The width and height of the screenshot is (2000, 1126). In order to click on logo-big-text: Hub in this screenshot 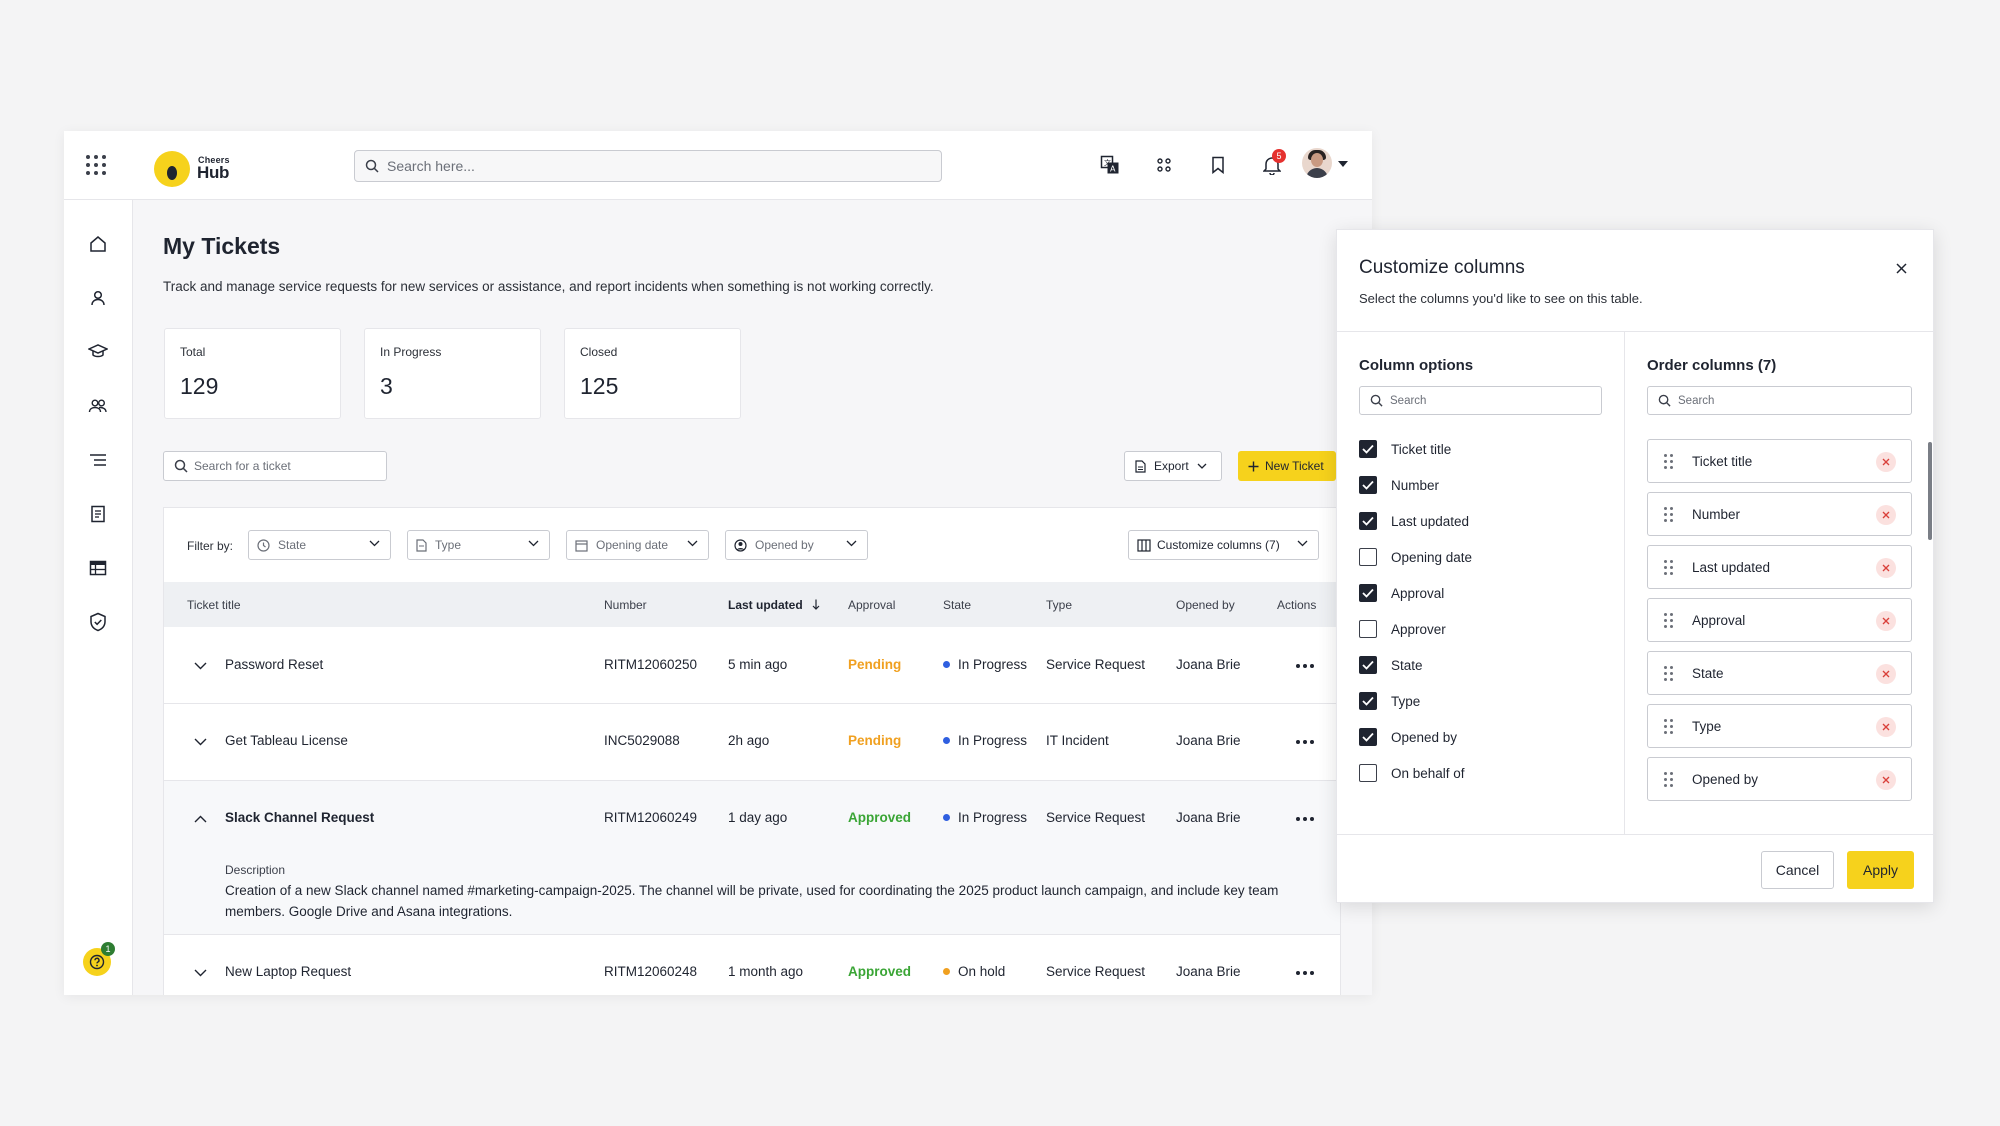, I will do `click(213, 172)`.